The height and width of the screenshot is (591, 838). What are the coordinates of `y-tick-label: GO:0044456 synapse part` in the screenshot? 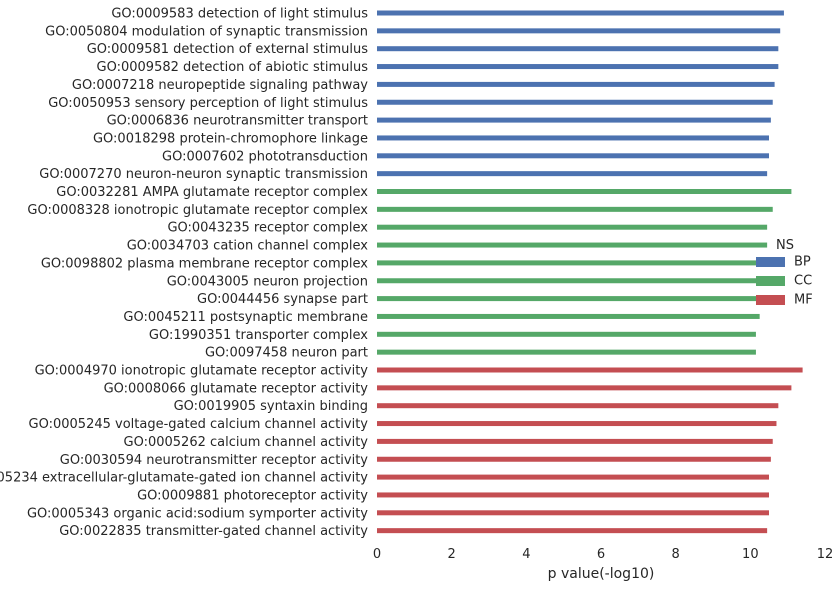 It's located at (282, 299).